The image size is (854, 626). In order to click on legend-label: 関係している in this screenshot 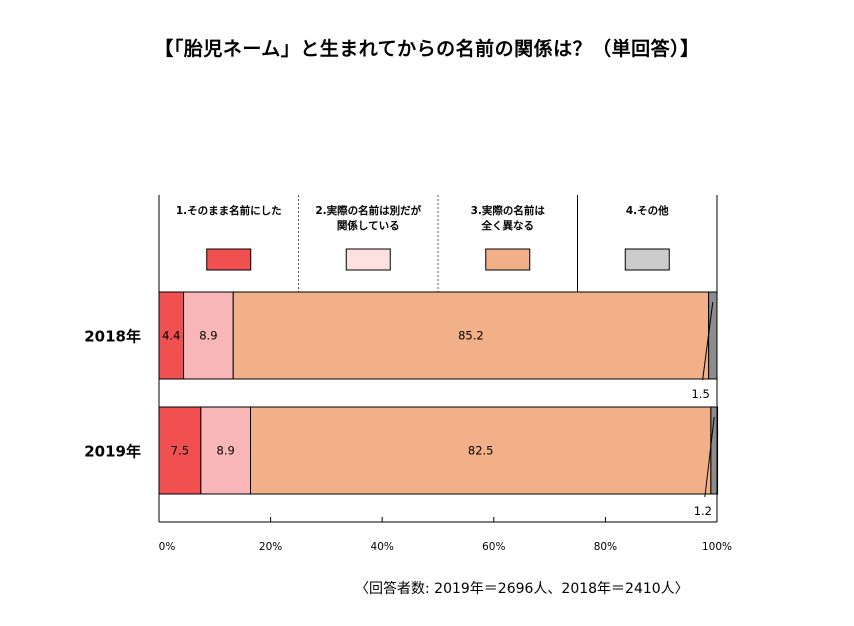, I will do `click(368, 225)`.